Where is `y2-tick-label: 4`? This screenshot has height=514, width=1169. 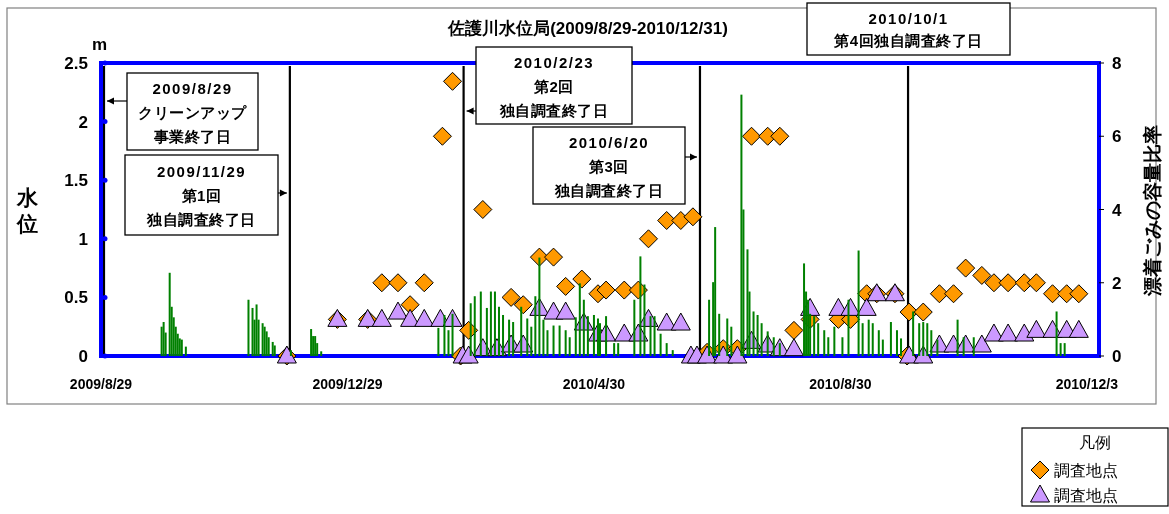 y2-tick-label: 4 is located at coordinates (1117, 210).